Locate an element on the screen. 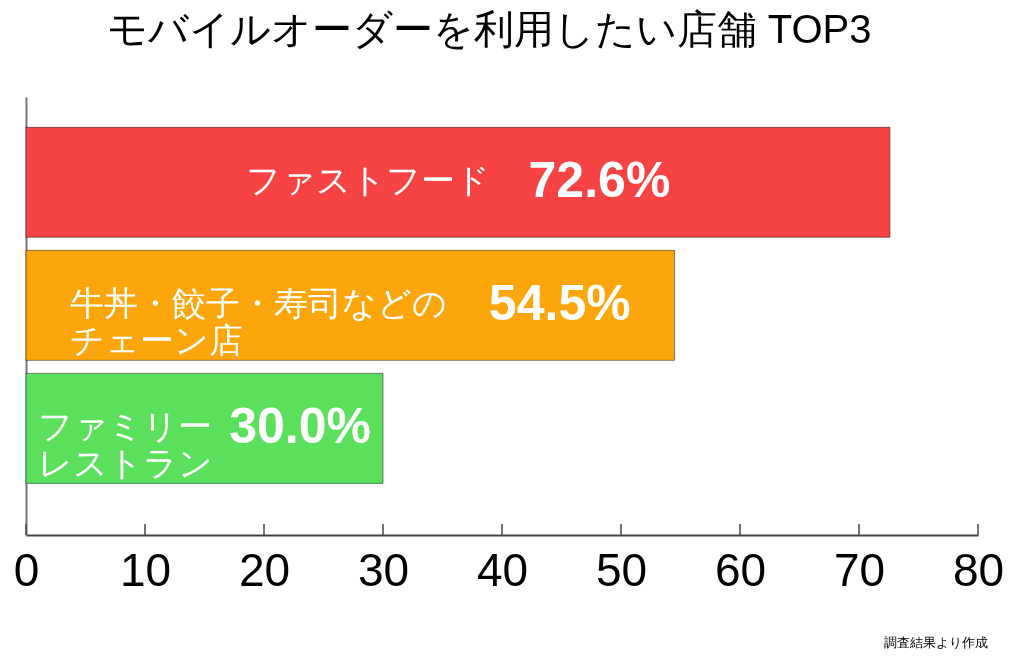  x-tick-label: 30 is located at coordinates (383, 569).